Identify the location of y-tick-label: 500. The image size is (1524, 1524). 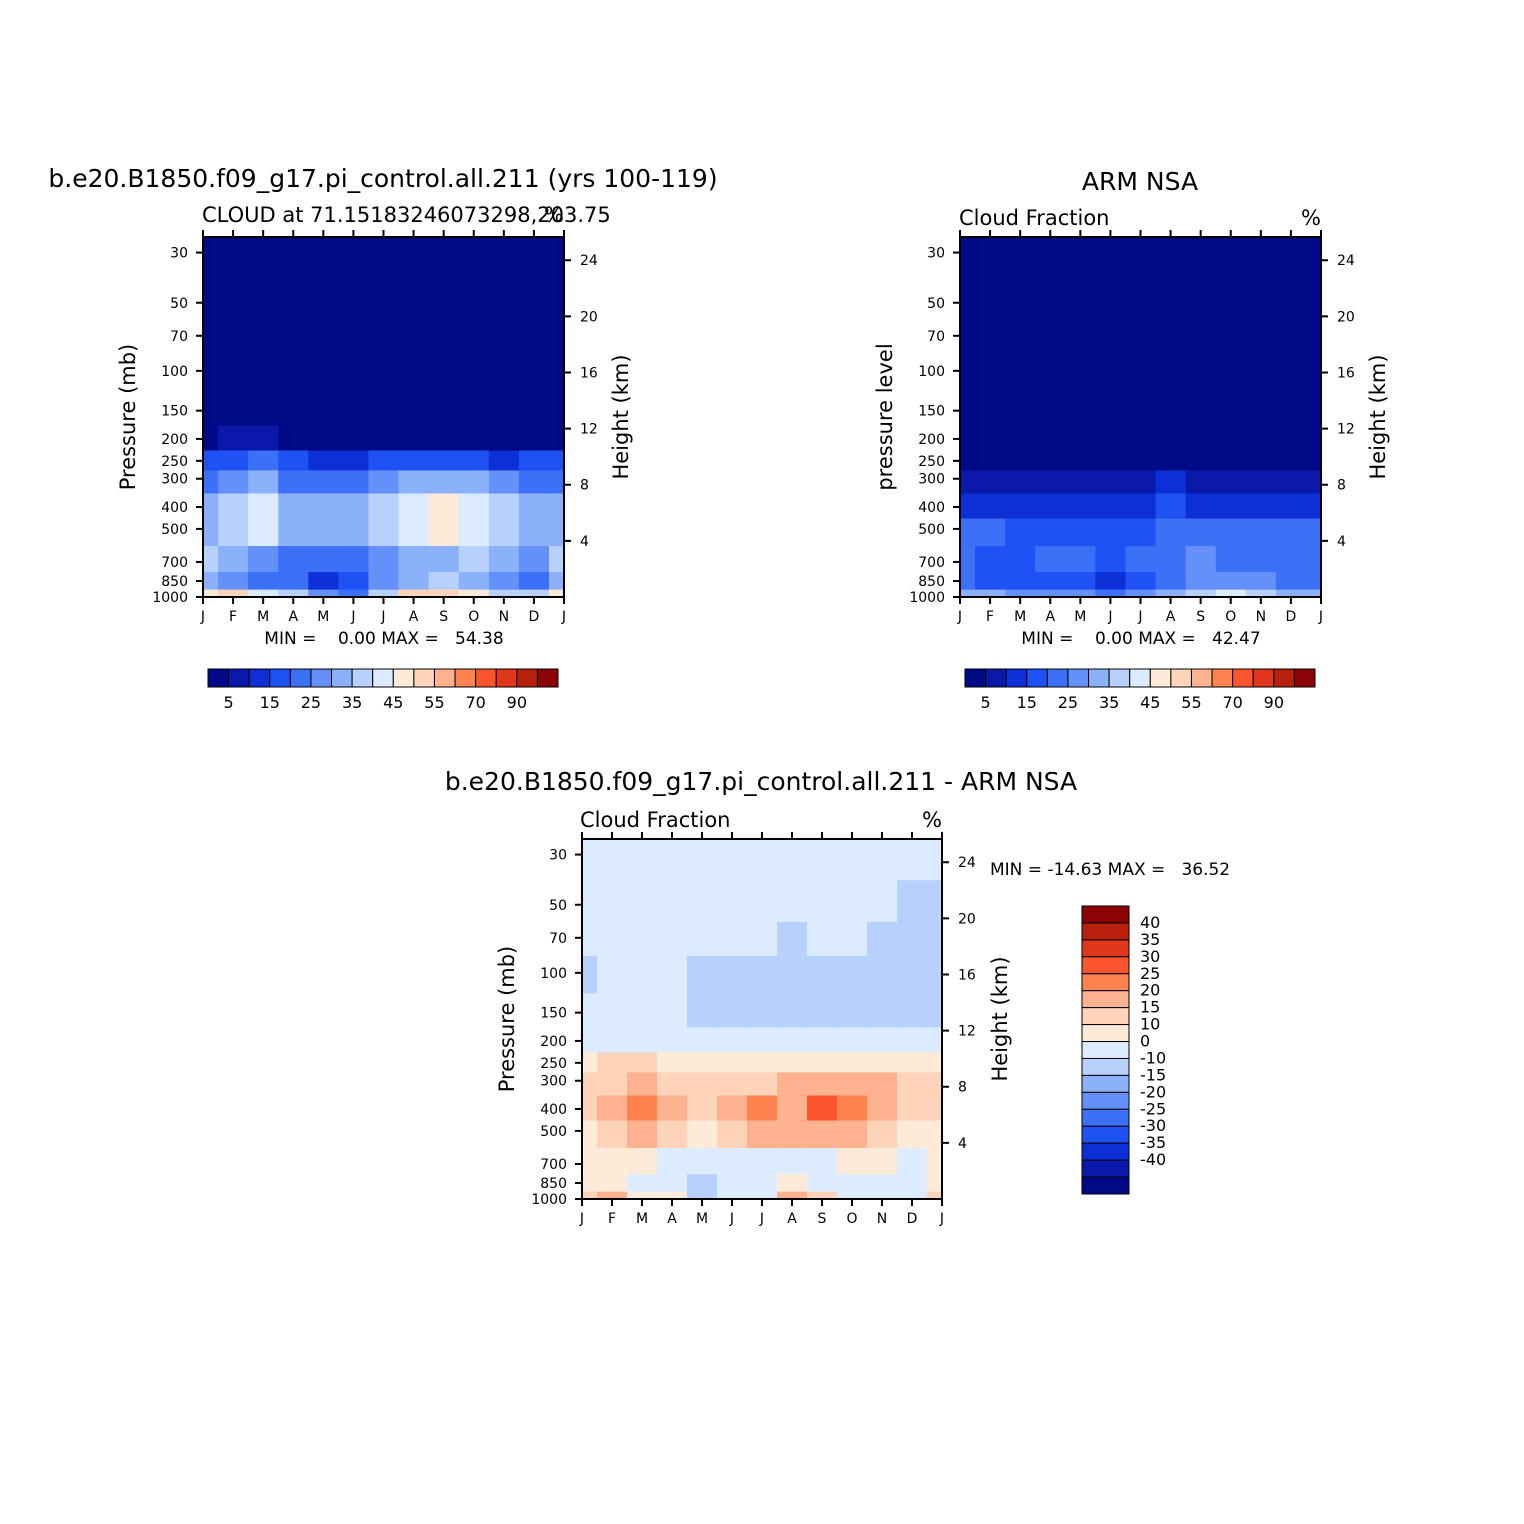
(553, 1132).